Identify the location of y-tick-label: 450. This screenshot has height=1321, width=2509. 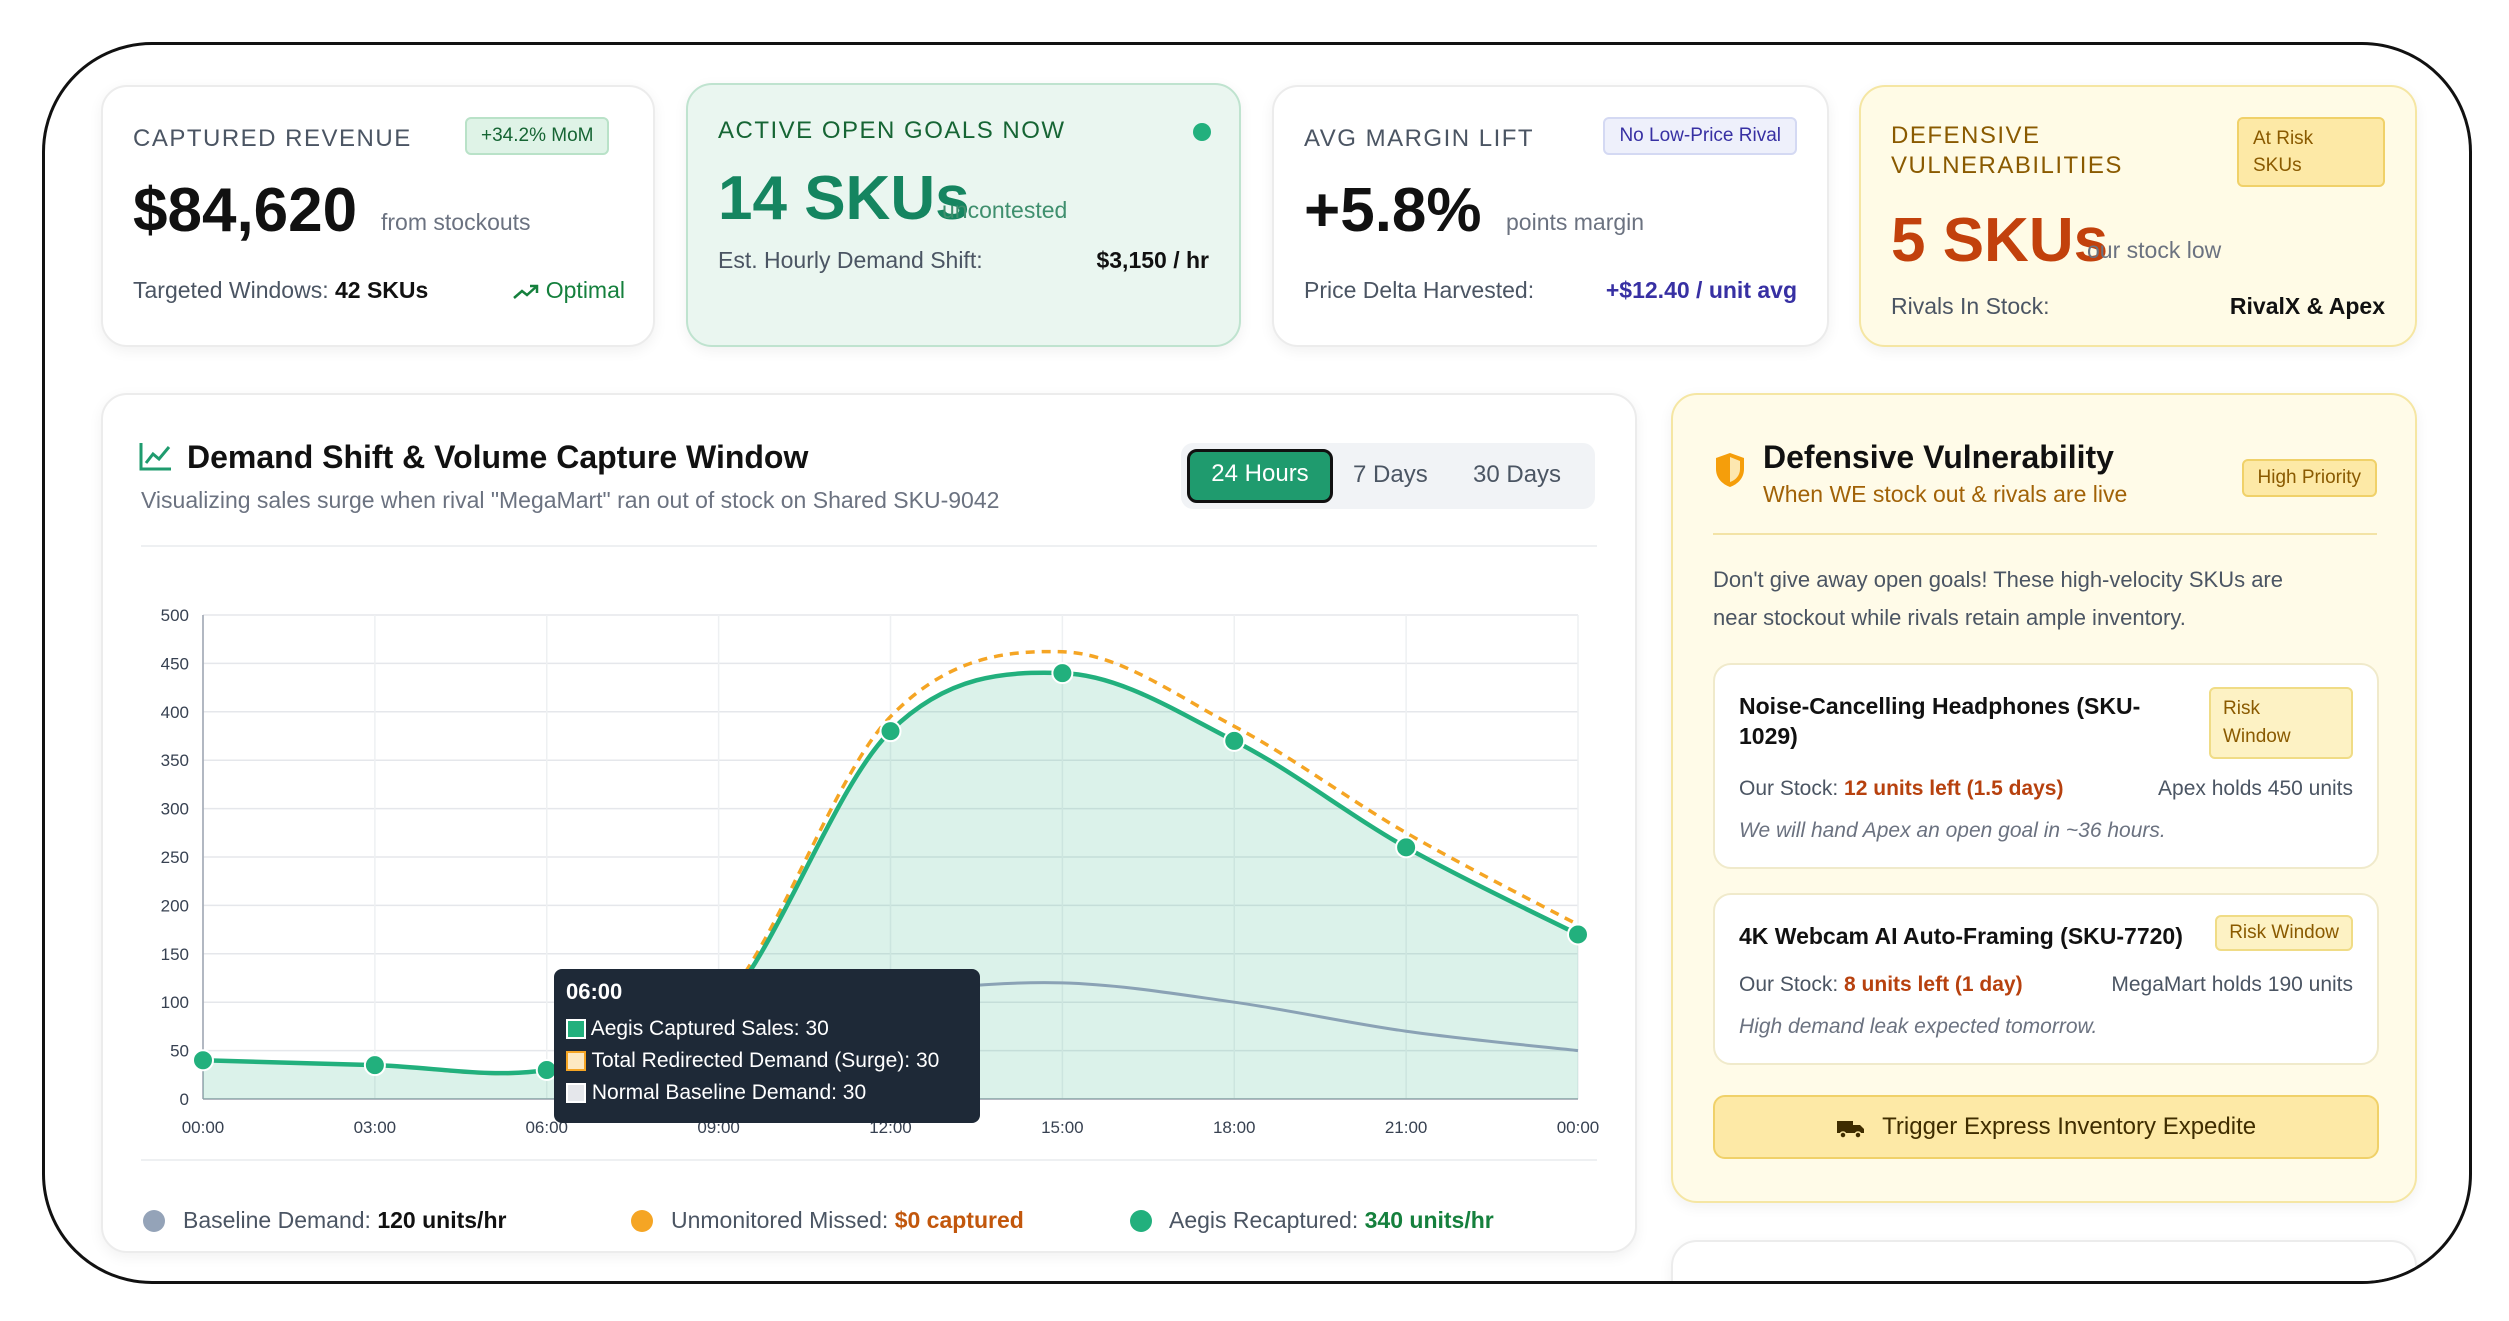
(175, 663).